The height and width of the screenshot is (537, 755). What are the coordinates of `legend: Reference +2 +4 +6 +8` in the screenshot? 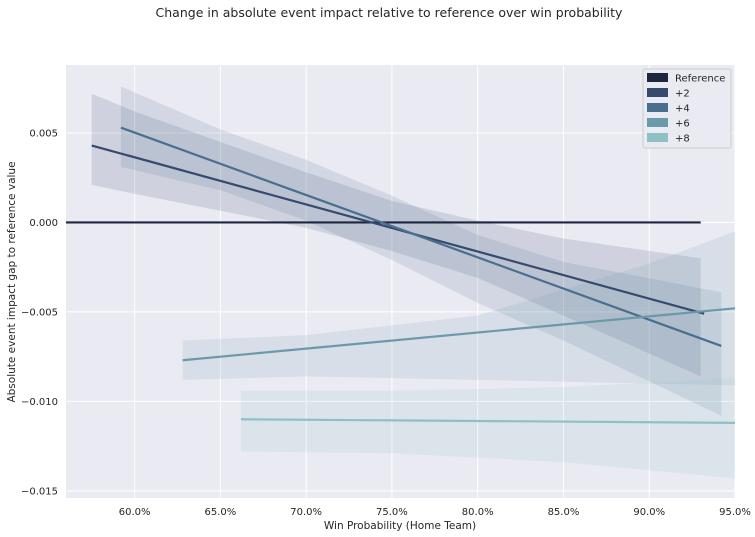 It's located at (687, 108).